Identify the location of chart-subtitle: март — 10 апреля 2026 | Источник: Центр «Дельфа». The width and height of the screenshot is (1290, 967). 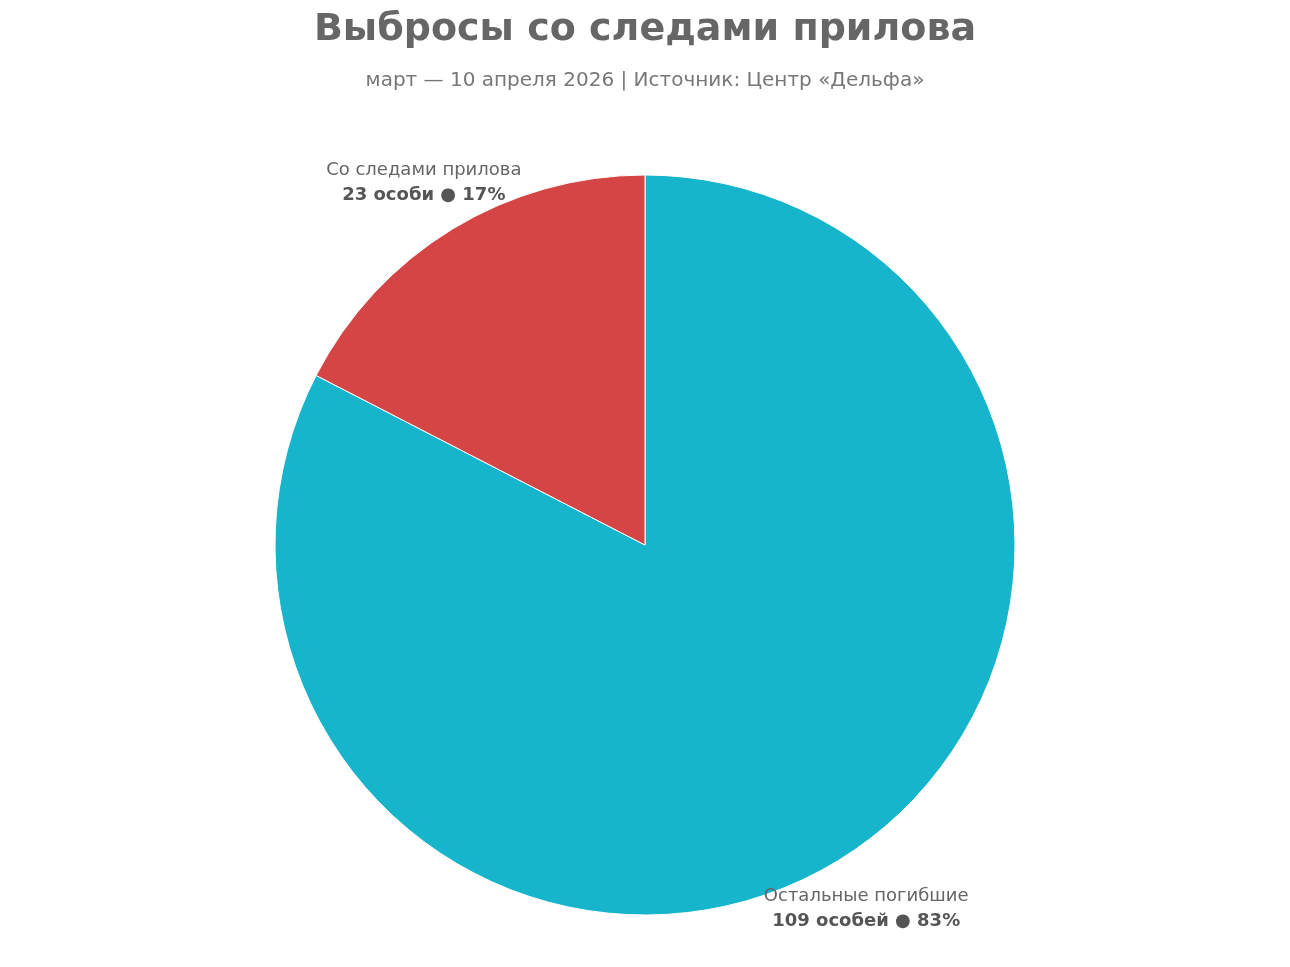
(645, 79).